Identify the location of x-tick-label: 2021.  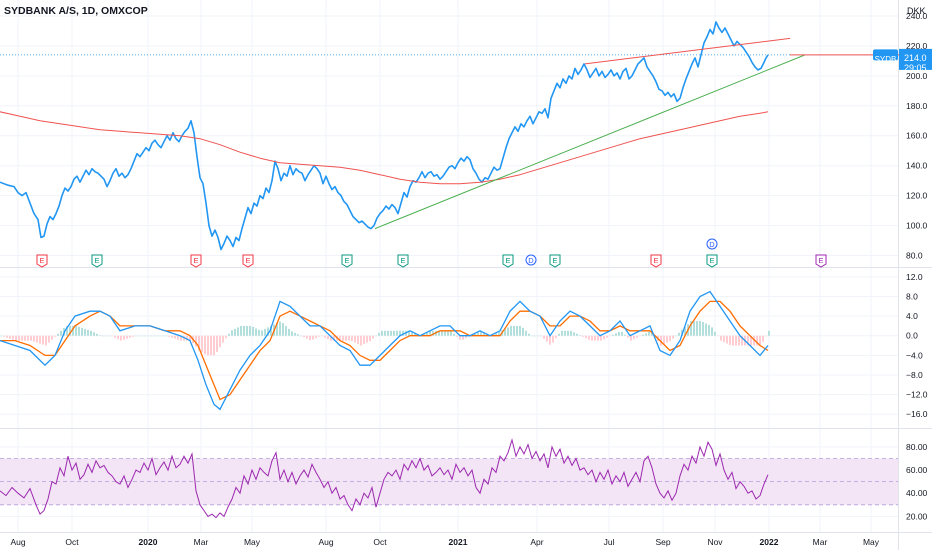
(458, 542).